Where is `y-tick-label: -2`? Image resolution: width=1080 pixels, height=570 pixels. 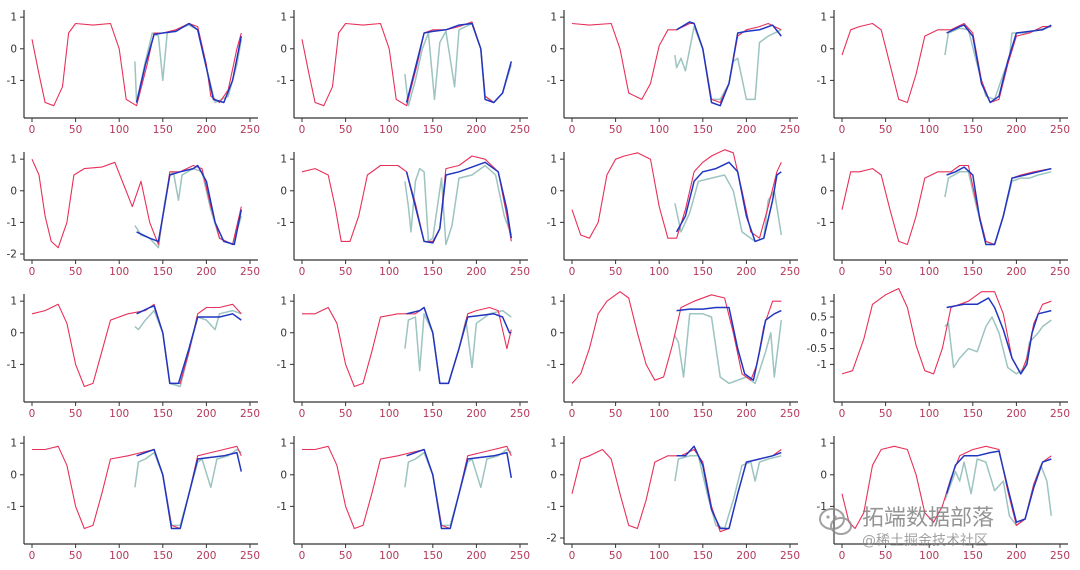
y-tick-label: -2 is located at coordinates (12, 255).